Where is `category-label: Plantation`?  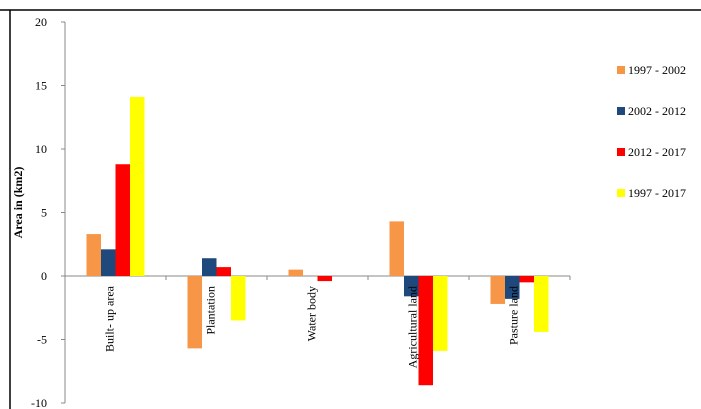 category-label: Plantation is located at coordinates (211, 310).